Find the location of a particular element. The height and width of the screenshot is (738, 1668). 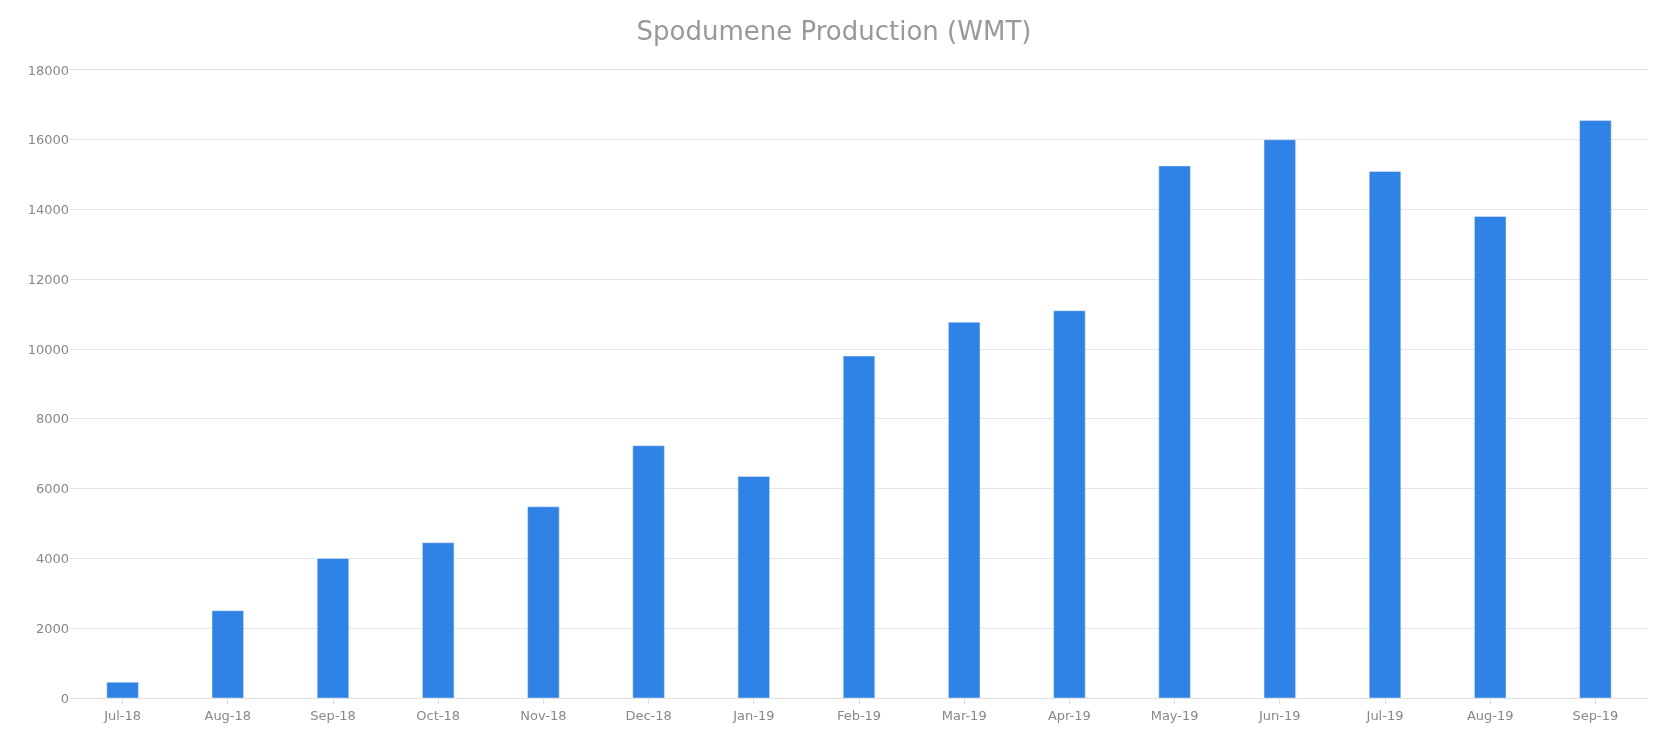

chart-title: Spodumene Production (WMT) is located at coordinates (834, 31).